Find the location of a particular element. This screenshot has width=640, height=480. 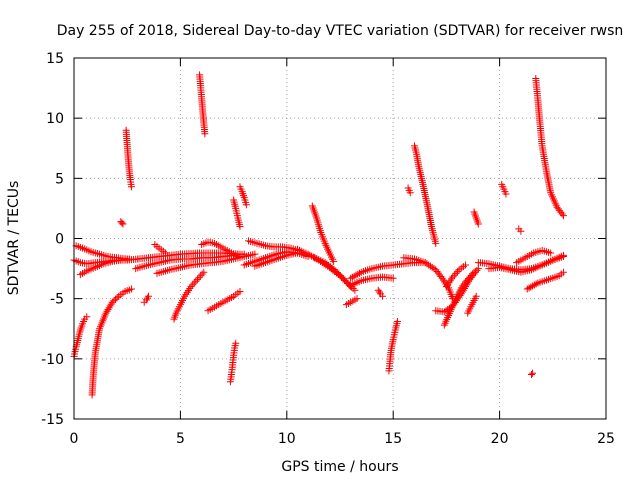

y-tick-label: 5 is located at coordinates (59, 179).